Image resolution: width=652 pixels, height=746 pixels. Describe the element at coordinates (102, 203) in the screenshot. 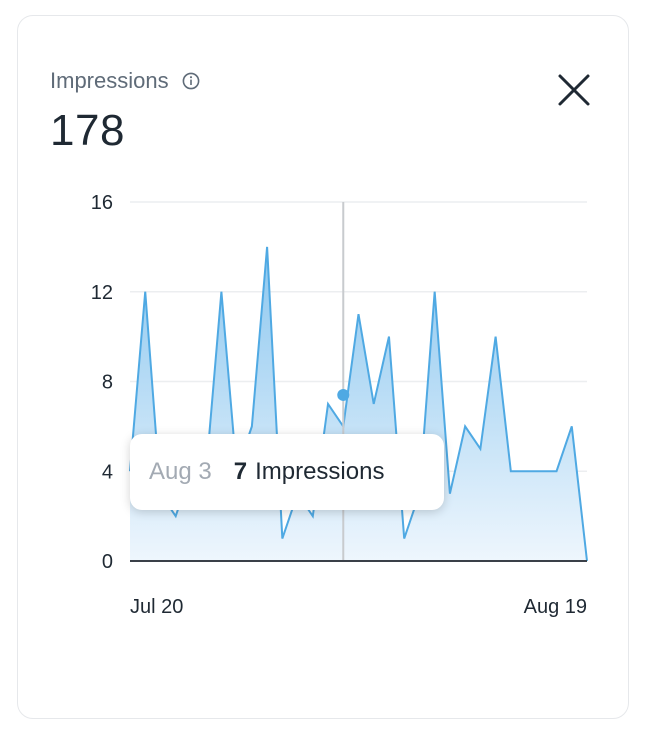

I see `y-tick-label: 16` at that location.